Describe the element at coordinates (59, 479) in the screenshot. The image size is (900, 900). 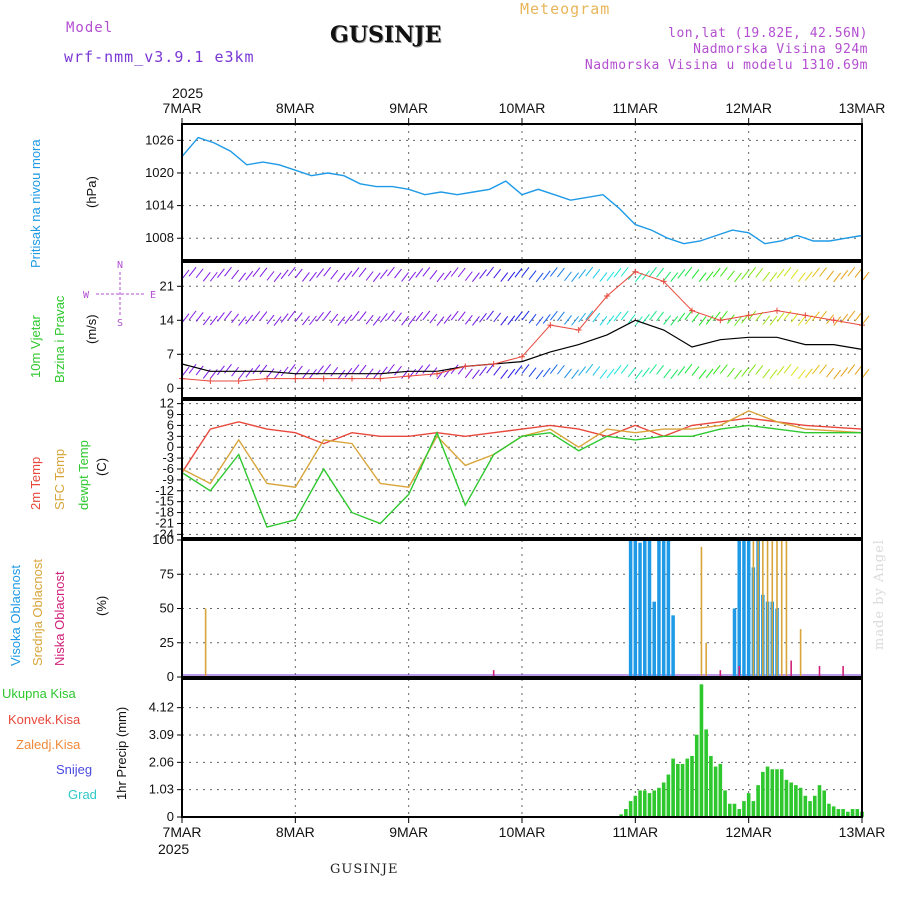
I see `sfc-temp-label: SFC Temp` at that location.